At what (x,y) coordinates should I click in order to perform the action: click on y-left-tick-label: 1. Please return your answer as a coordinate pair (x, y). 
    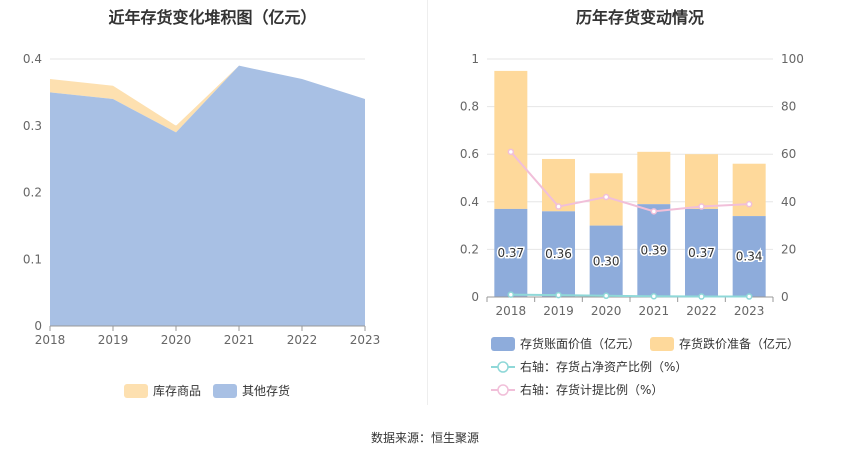
    Looking at the image, I should click on (475, 59).